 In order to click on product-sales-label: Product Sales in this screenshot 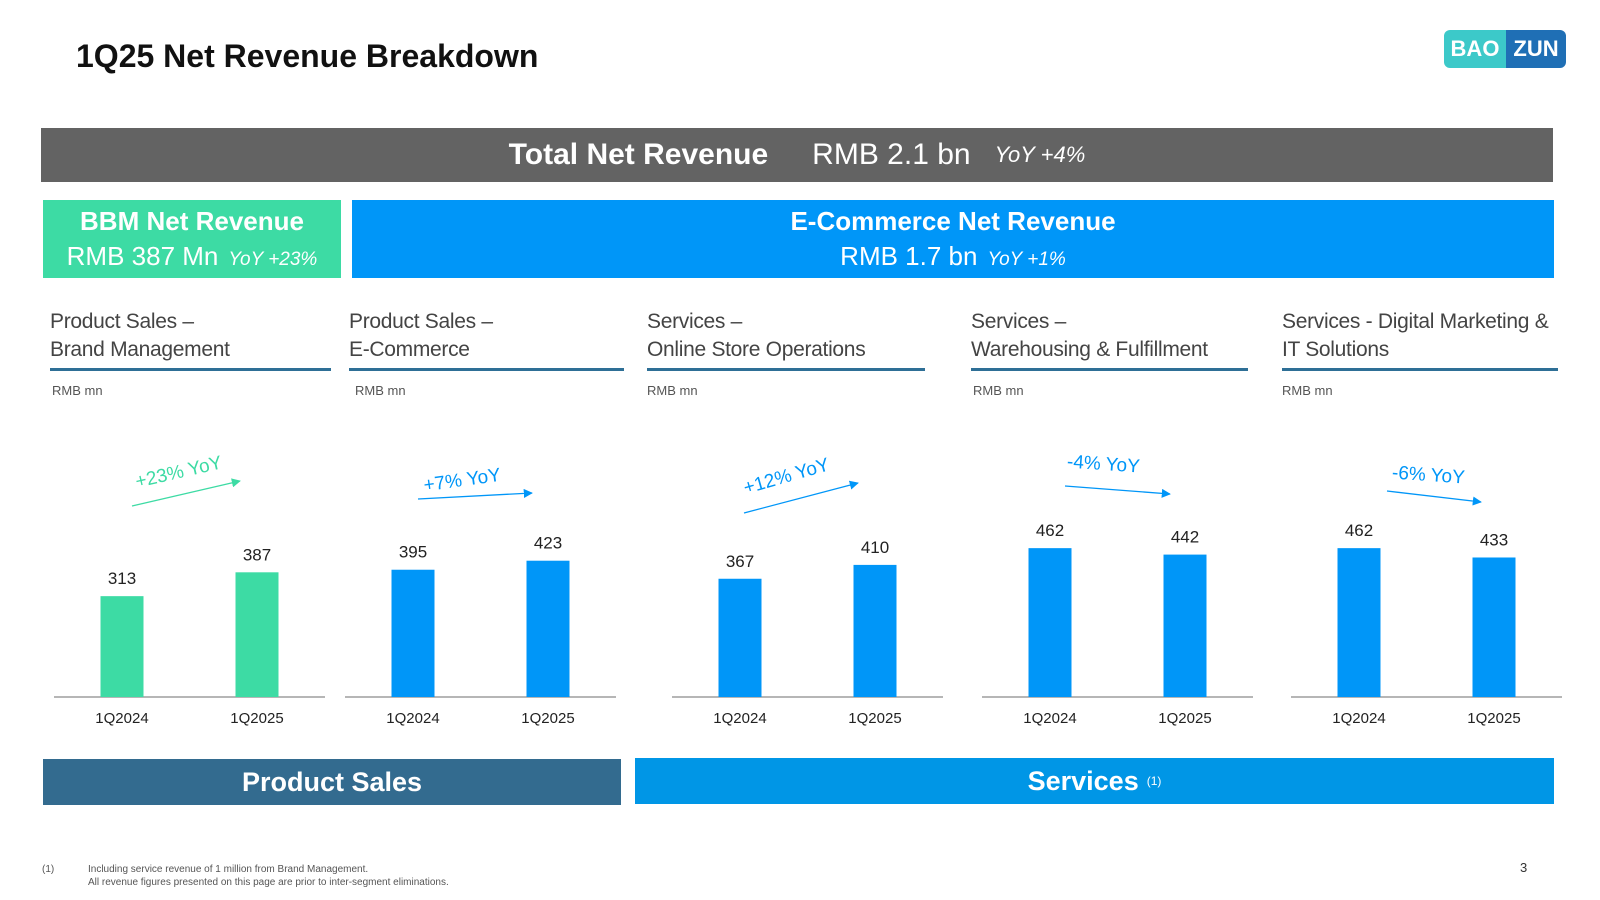, I will do `click(332, 781)`.